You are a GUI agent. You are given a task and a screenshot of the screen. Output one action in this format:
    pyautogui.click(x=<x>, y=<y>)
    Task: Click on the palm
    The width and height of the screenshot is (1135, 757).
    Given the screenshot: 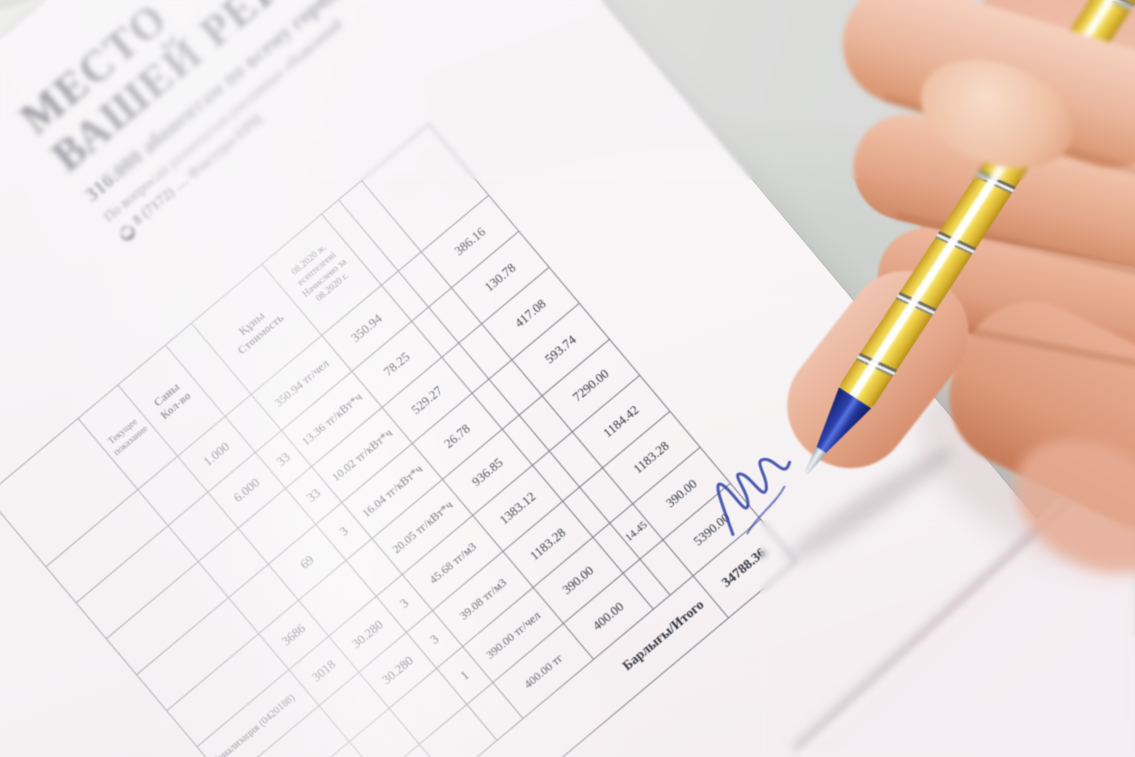 What is the action you would take?
    pyautogui.click(x=1027, y=245)
    